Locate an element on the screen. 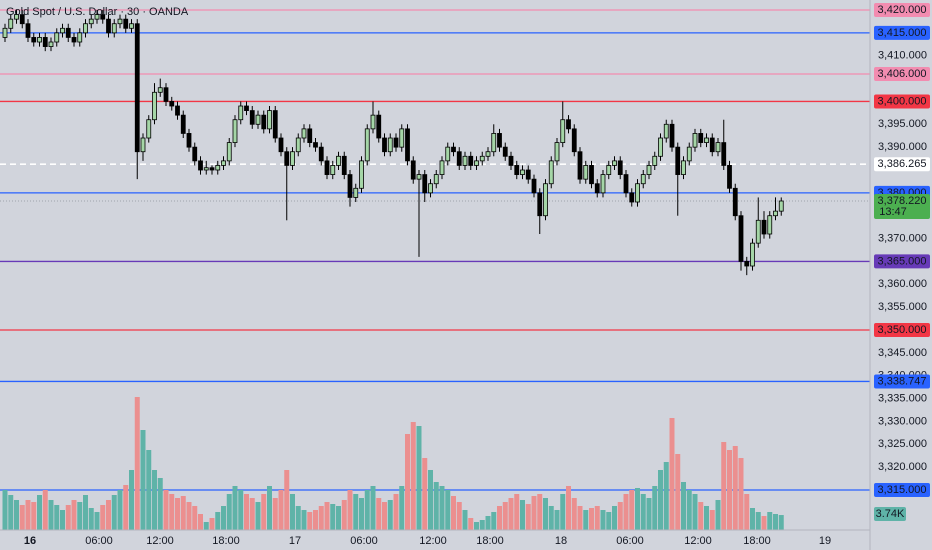 The height and width of the screenshot is (550, 932). x-tick-label: 06:00 is located at coordinates (364, 541).